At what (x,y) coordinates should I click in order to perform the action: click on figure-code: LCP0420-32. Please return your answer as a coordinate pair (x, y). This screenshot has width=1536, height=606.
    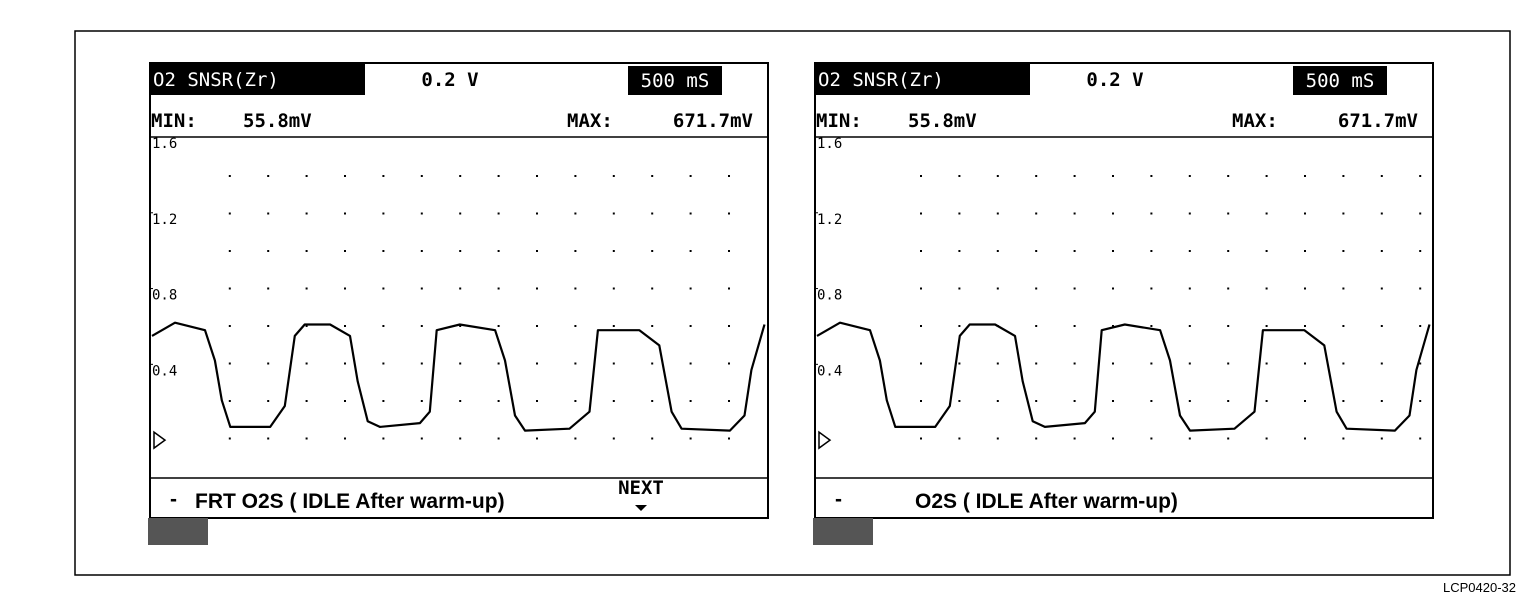
    Looking at the image, I should click on (1479, 587).